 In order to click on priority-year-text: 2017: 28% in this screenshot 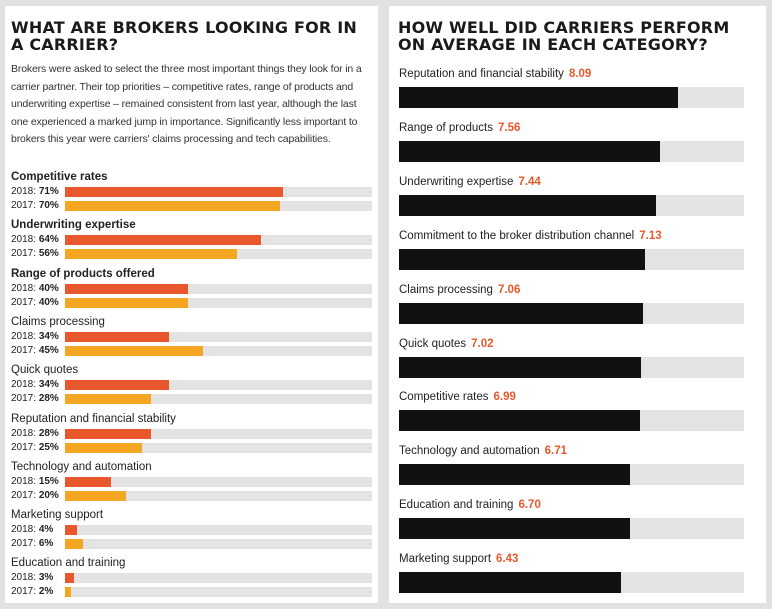, I will do `click(35, 399)`.